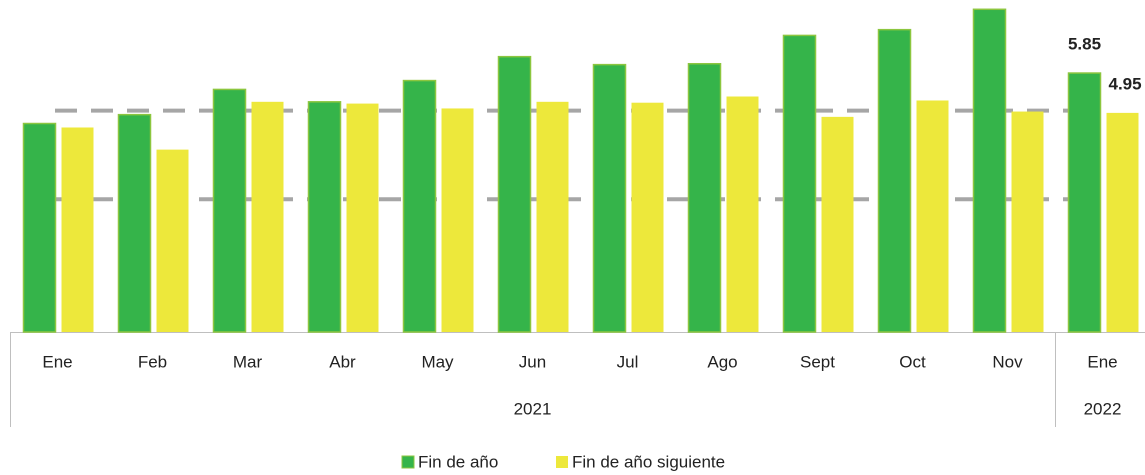 Image resolution: width=1145 pixels, height=475 pixels. What do you see at coordinates (1125, 83) in the screenshot?
I see `data-label: 4.95` at bounding box center [1125, 83].